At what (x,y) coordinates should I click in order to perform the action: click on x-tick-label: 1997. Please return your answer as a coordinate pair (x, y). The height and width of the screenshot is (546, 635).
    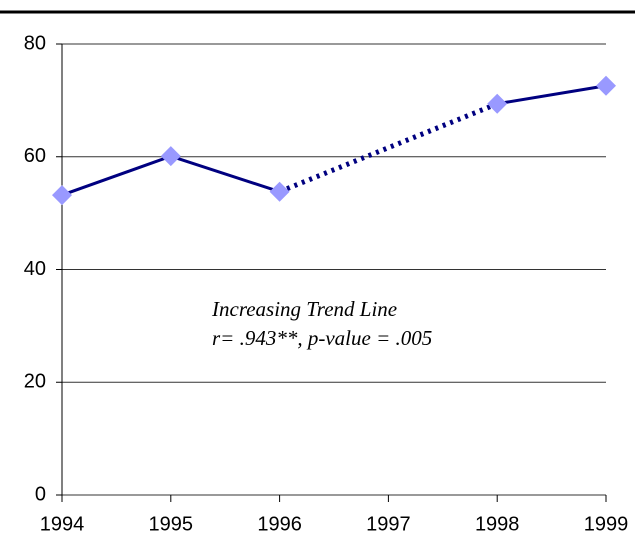
    Looking at the image, I should click on (388, 524).